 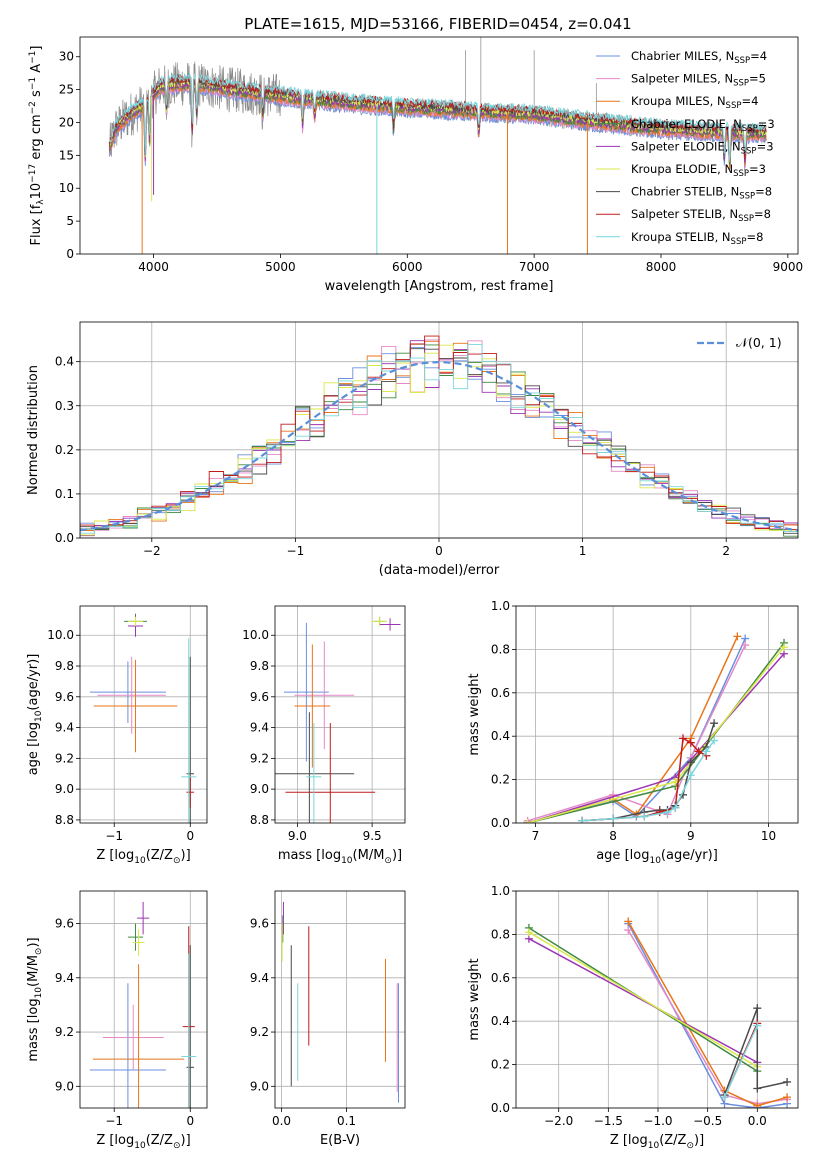 I want to click on x-axis-label: wavelength [Angstrom, rest frame], so click(x=439, y=286).